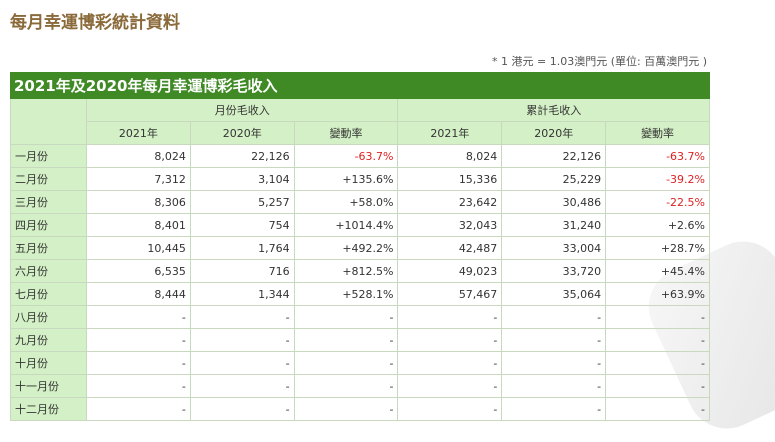 The width and height of the screenshot is (775, 442). Describe the element at coordinates (346, 271) in the screenshot. I see `cell-value: +812.5%` at that location.